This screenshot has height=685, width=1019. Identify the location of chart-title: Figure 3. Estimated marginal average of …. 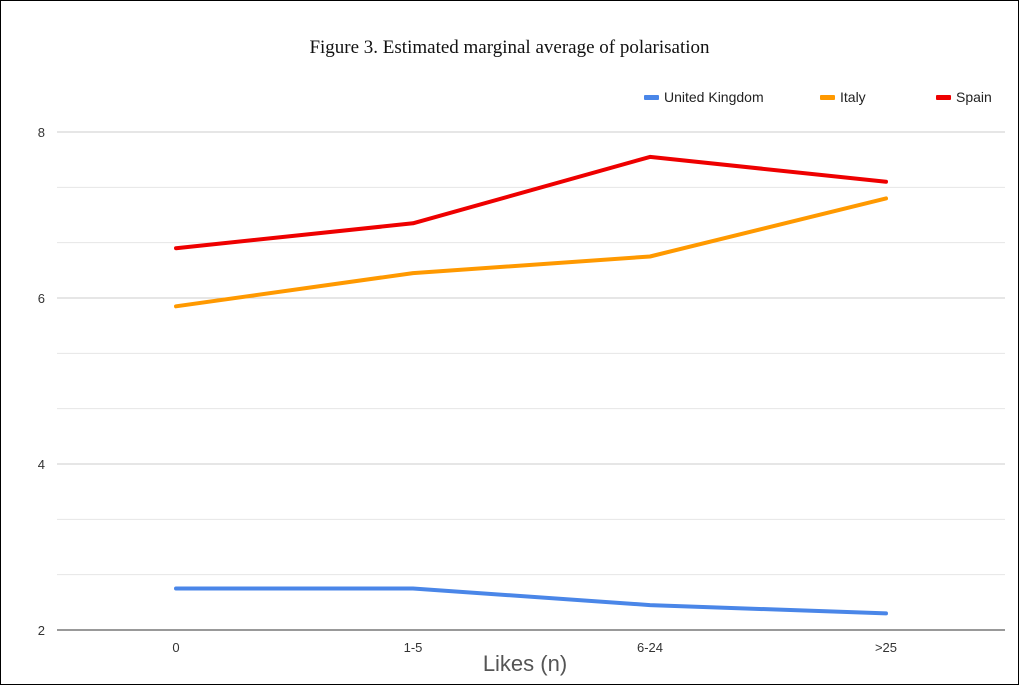
(509, 47).